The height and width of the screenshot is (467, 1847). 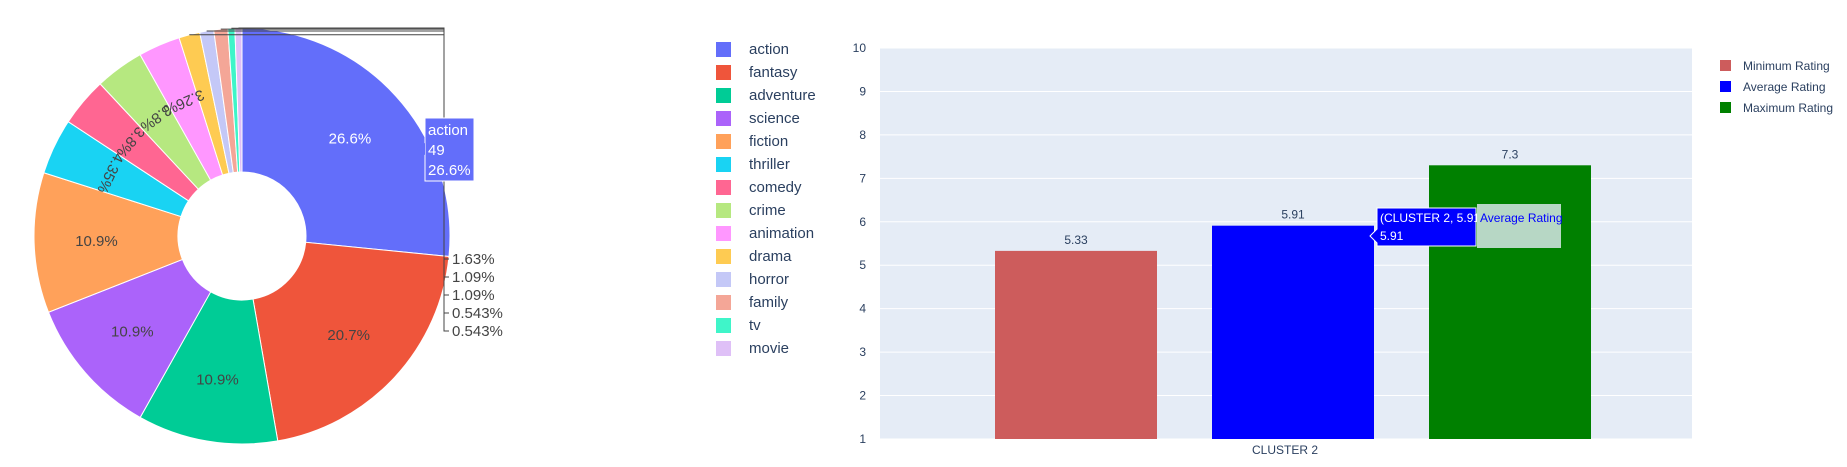 What do you see at coordinates (1784, 86) in the screenshot?
I see `legend-label: Average Rating` at bounding box center [1784, 86].